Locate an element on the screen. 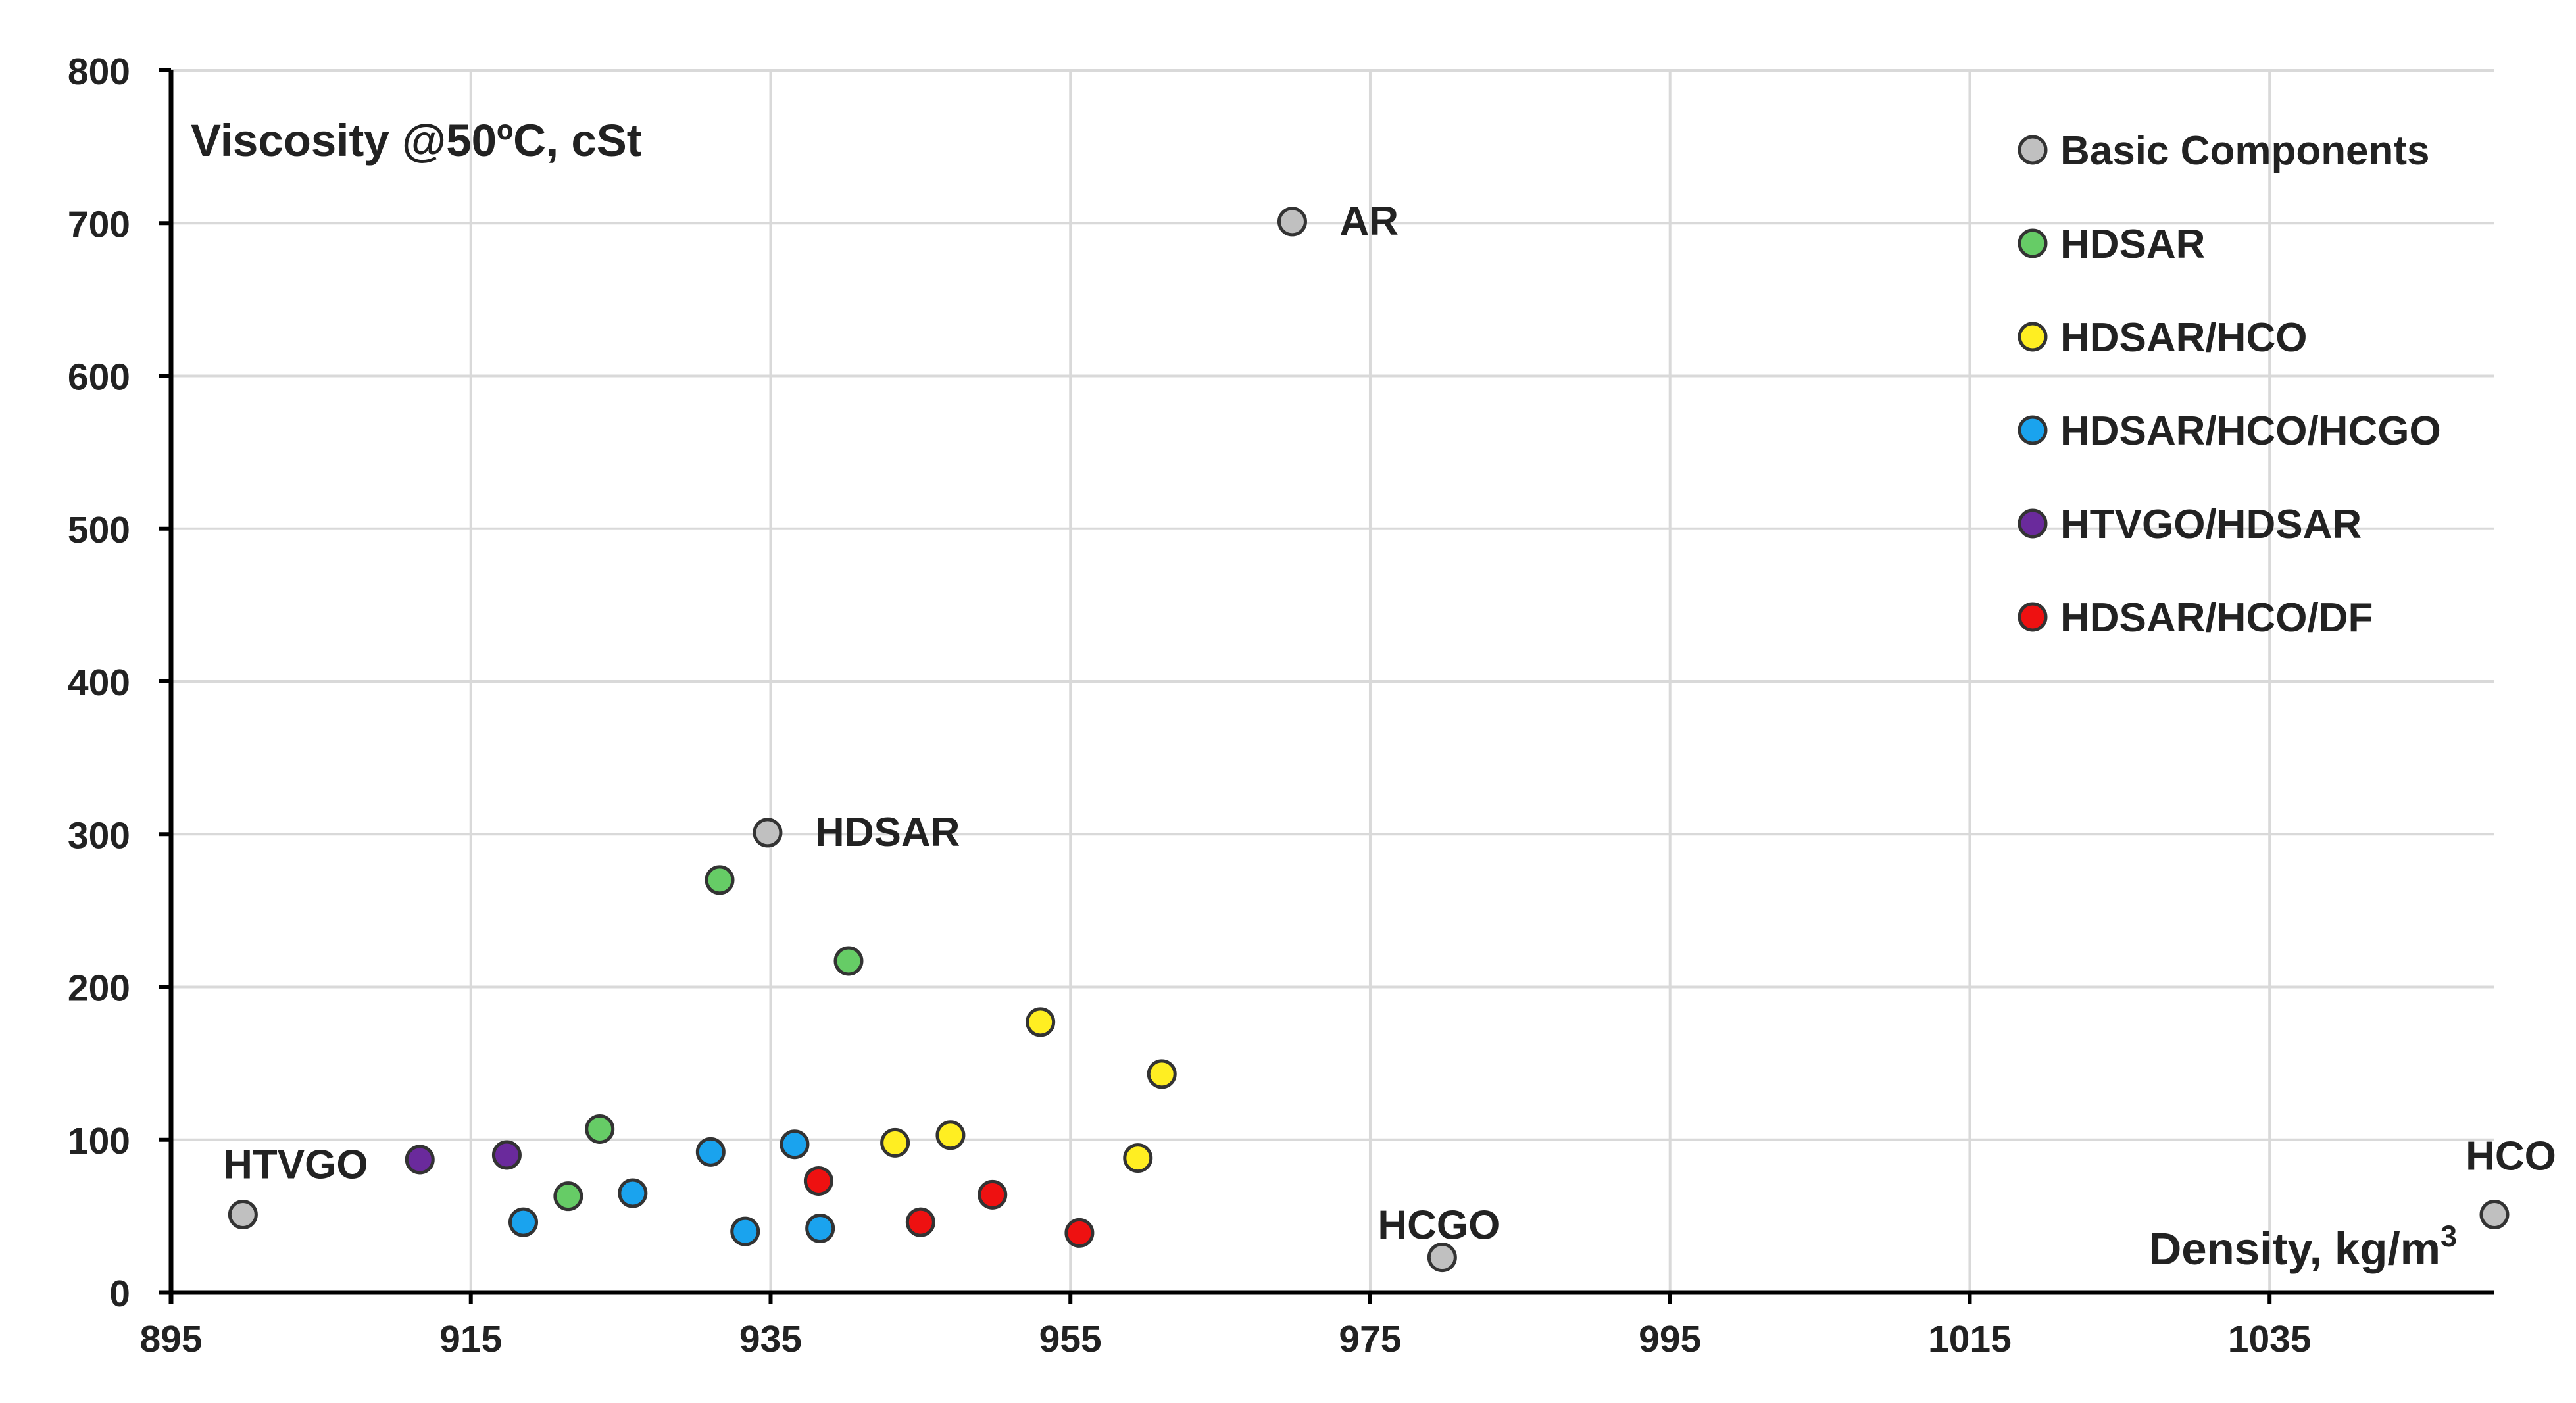 Image resolution: width=2576 pixels, height=1403 pixels. x-tick-label: 915 is located at coordinates (470, 1339).